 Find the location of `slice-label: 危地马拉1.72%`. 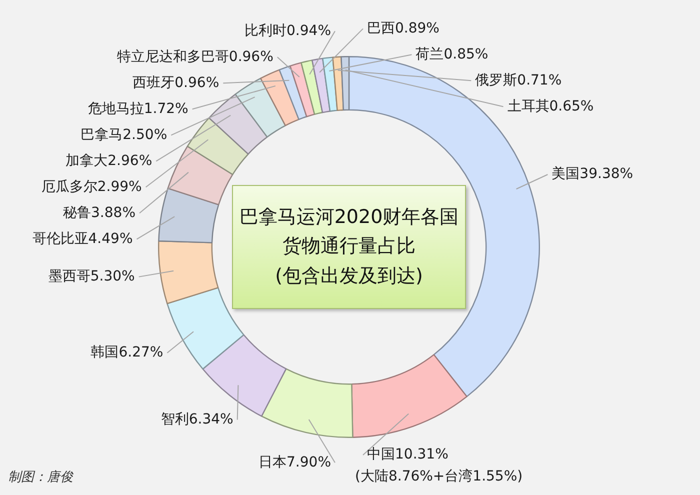

slice-label: 危地马拉1.72% is located at coordinates (138, 108).